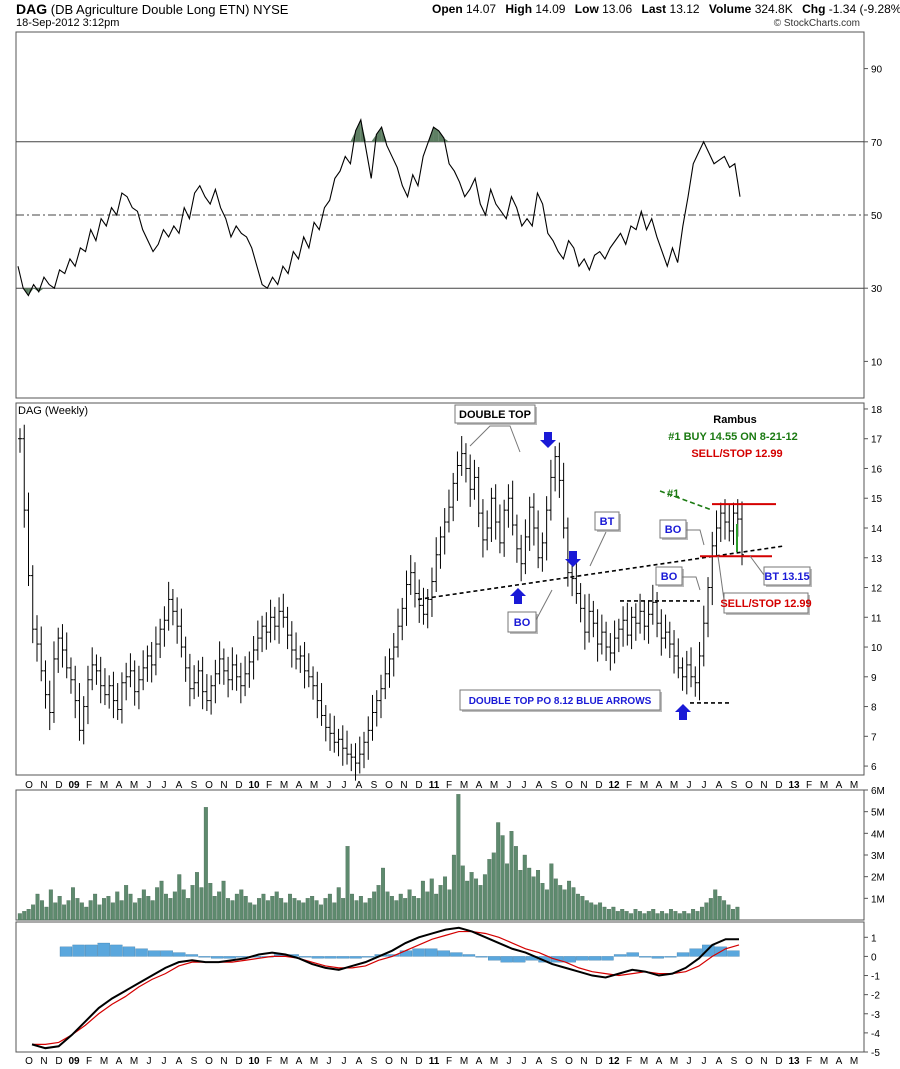  I want to click on macd-x-axis-label: F, so click(269, 1061).